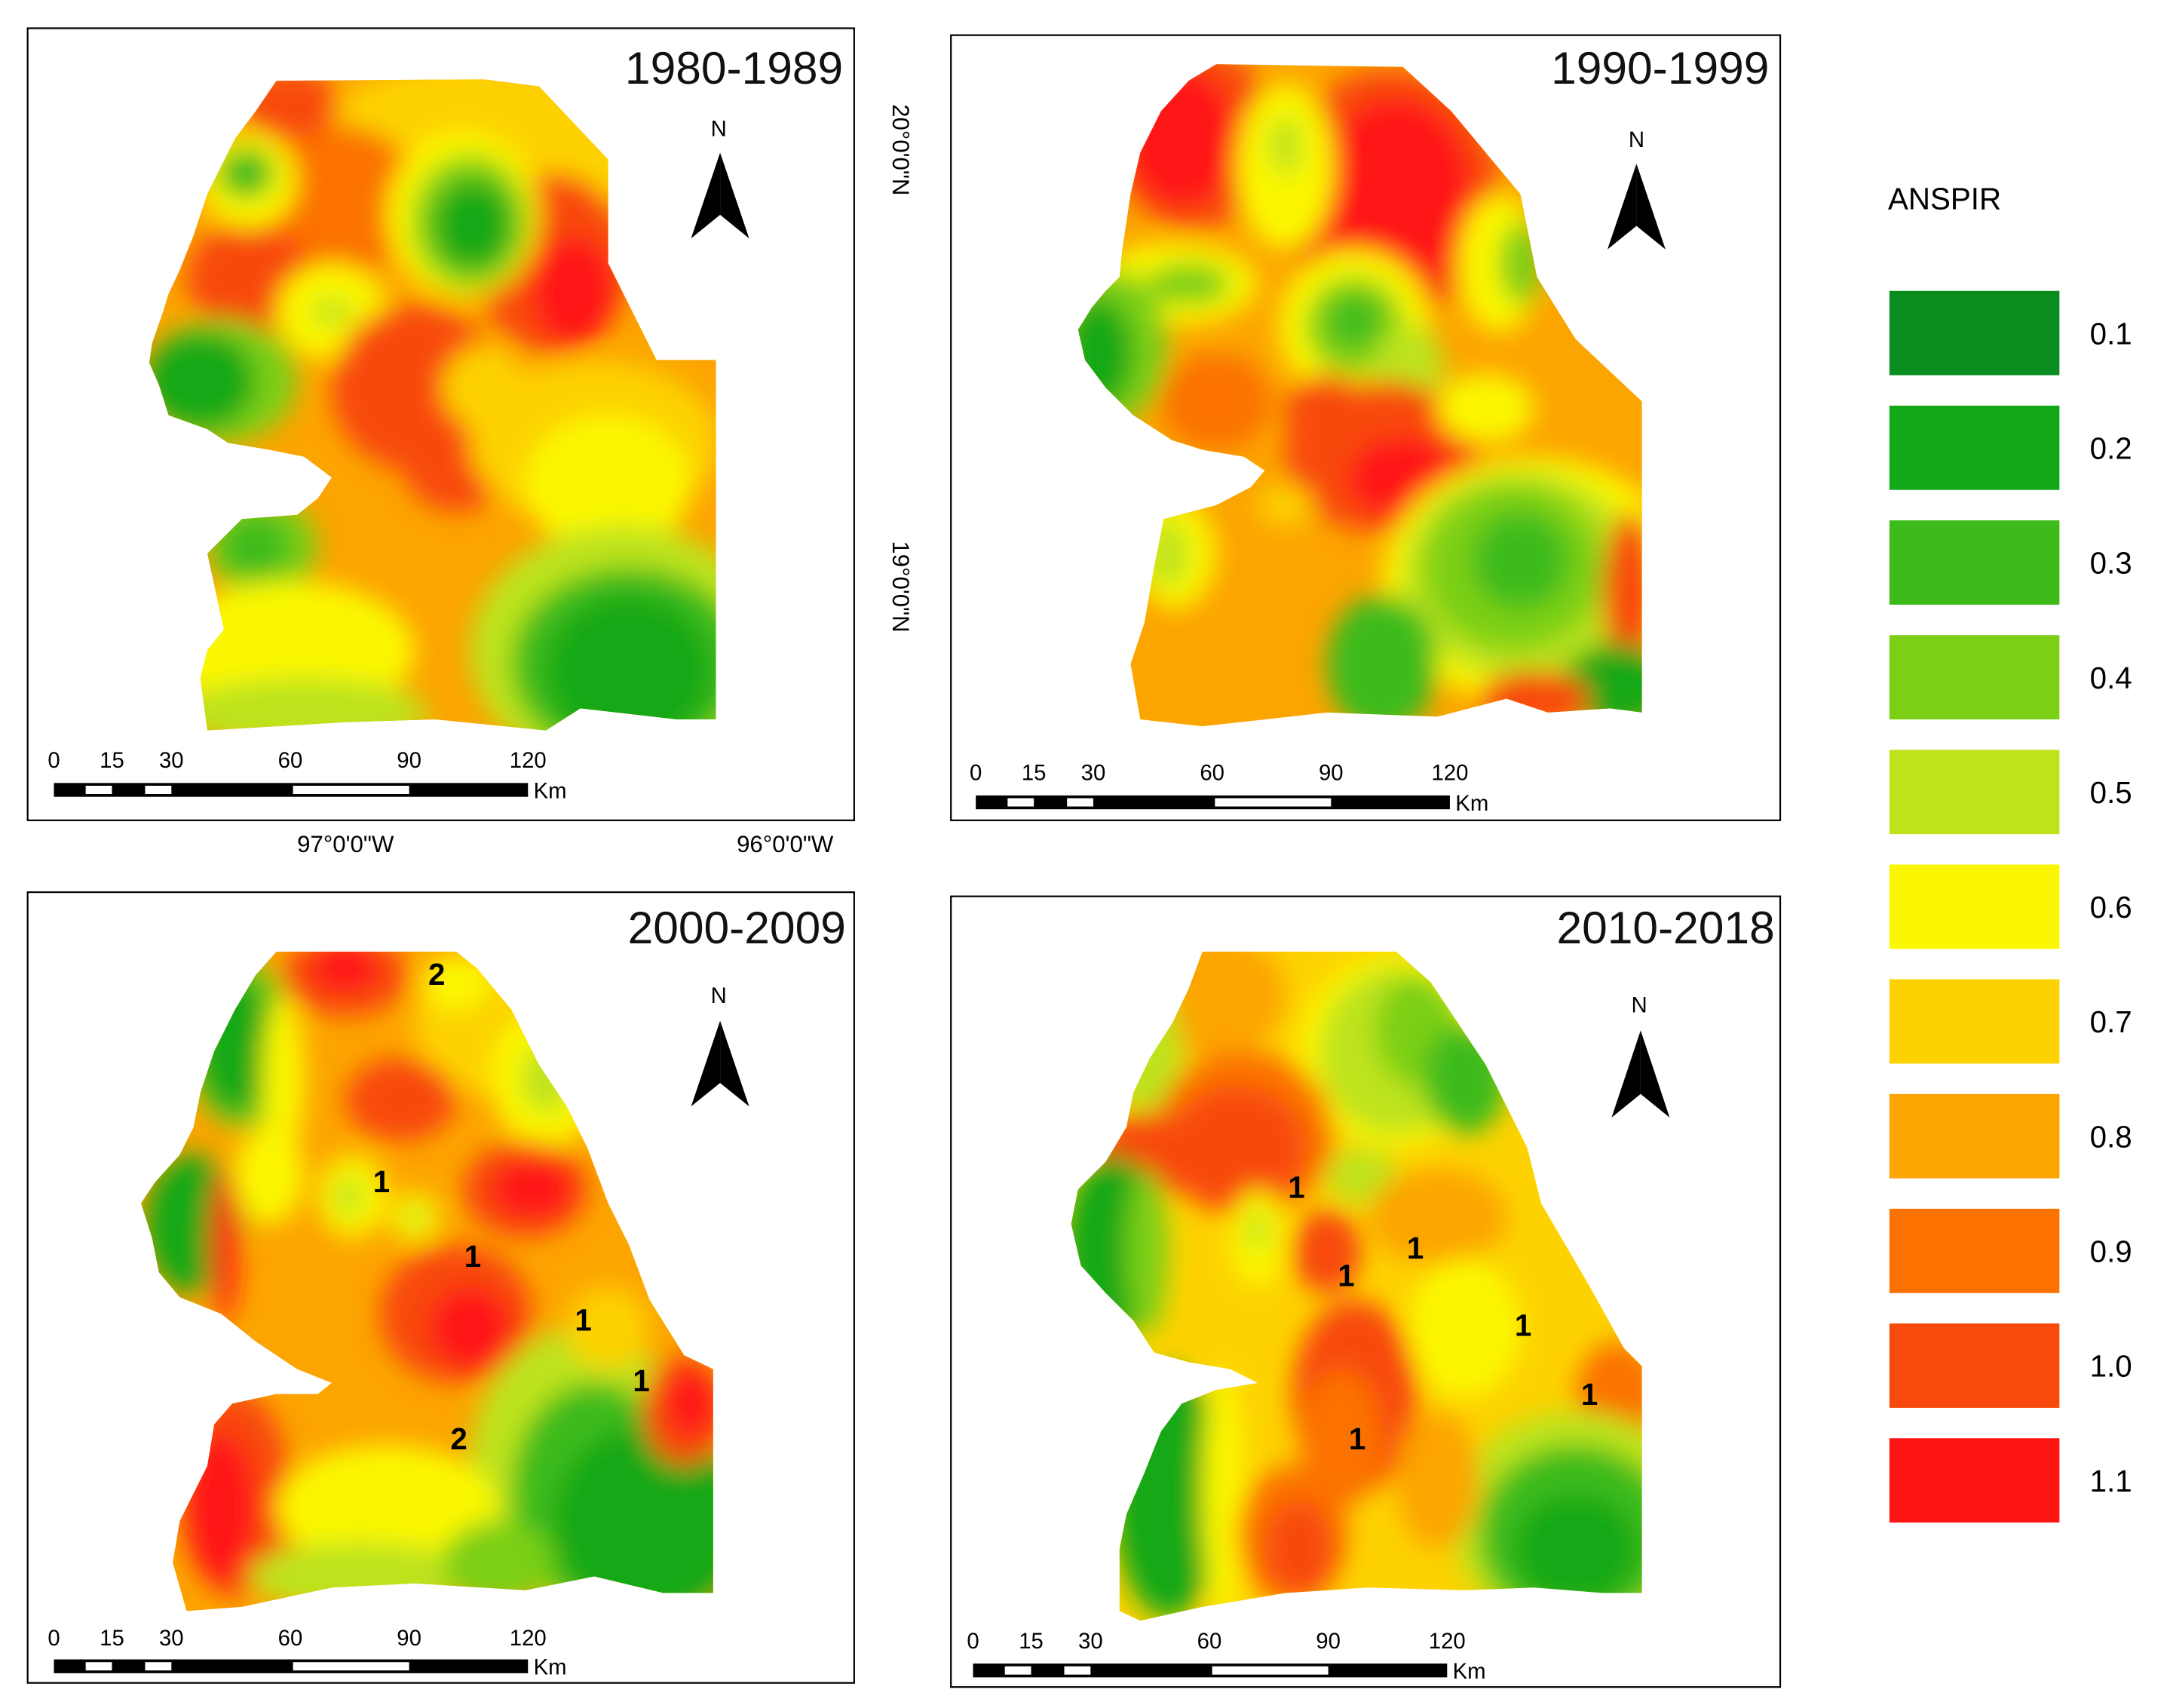 The width and height of the screenshot is (2170, 1708). What do you see at coordinates (786, 844) in the screenshot?
I see `longitude-label-right: 96°0'0"W` at bounding box center [786, 844].